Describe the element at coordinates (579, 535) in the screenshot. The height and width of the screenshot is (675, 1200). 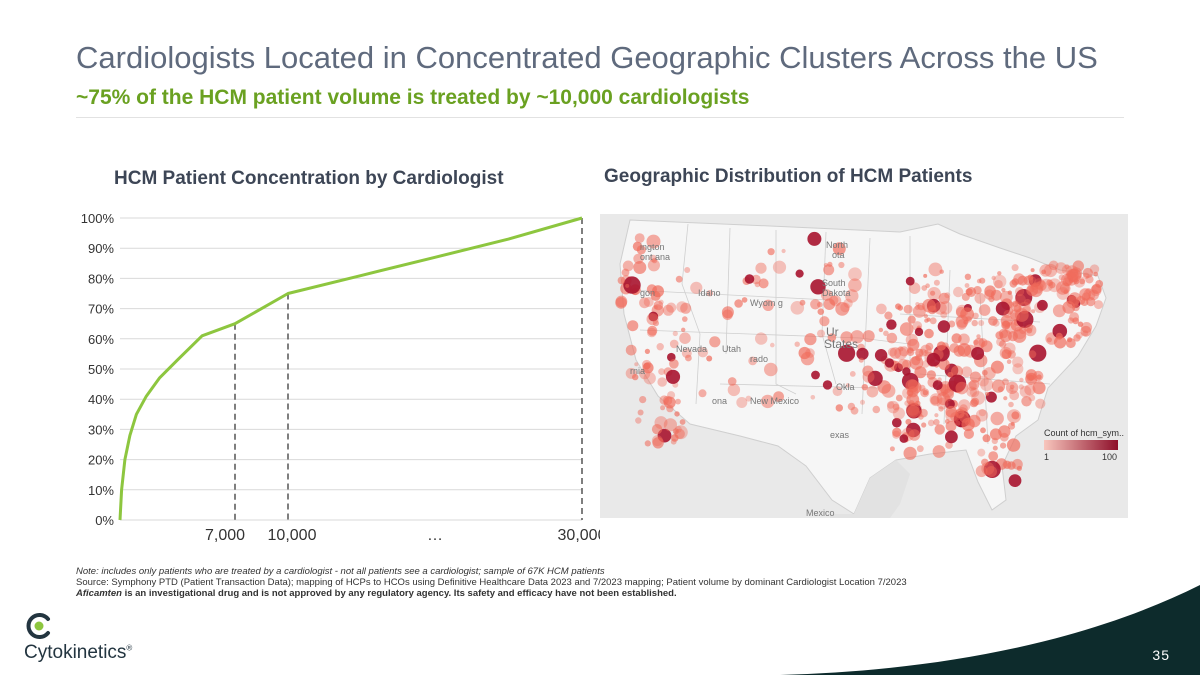
I see `x-axis-label: 30,000` at that location.